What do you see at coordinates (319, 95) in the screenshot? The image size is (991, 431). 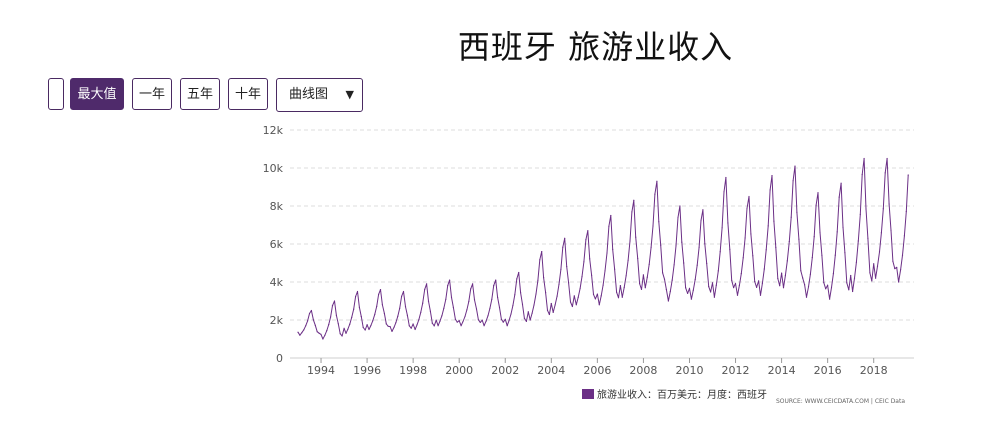 I see `chart-type-select: 曲线图 ▼` at bounding box center [319, 95].